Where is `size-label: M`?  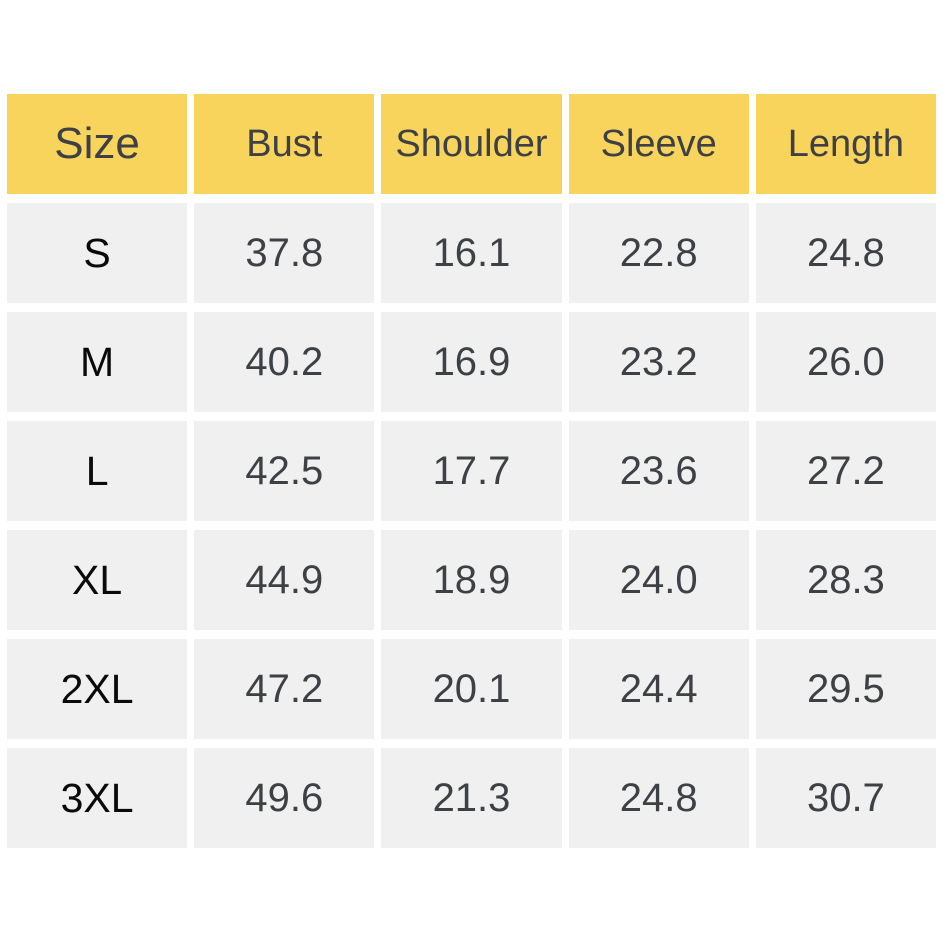
size-label: M is located at coordinates (97, 362).